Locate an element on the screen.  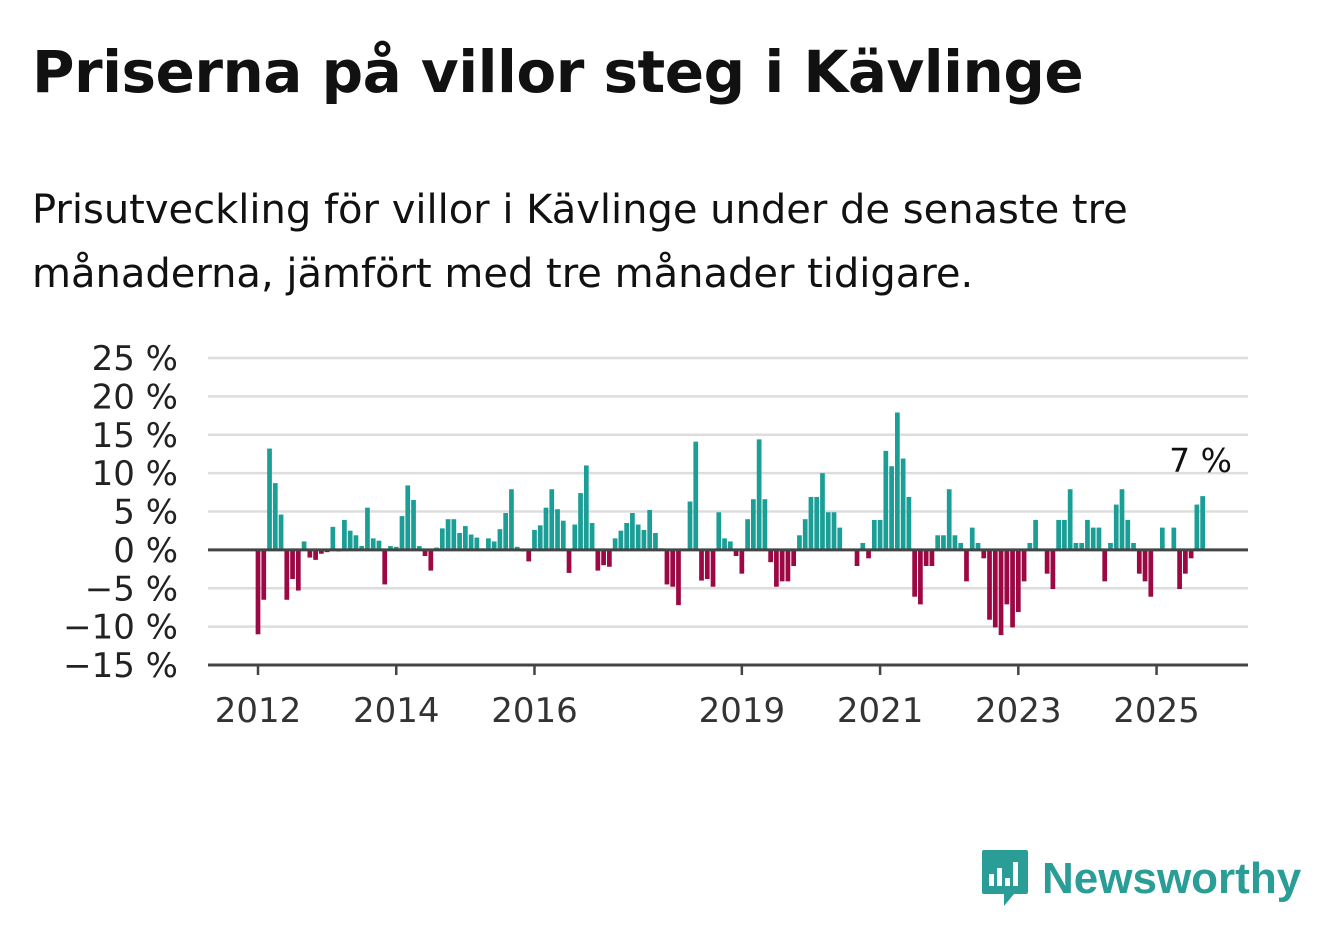
y-tick-label: −10 % is located at coordinates (120, 628).